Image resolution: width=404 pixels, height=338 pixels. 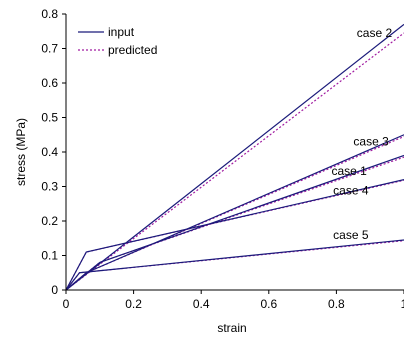 What do you see at coordinates (133, 304) in the screenshot?
I see `x-tick-label: 0.2` at bounding box center [133, 304].